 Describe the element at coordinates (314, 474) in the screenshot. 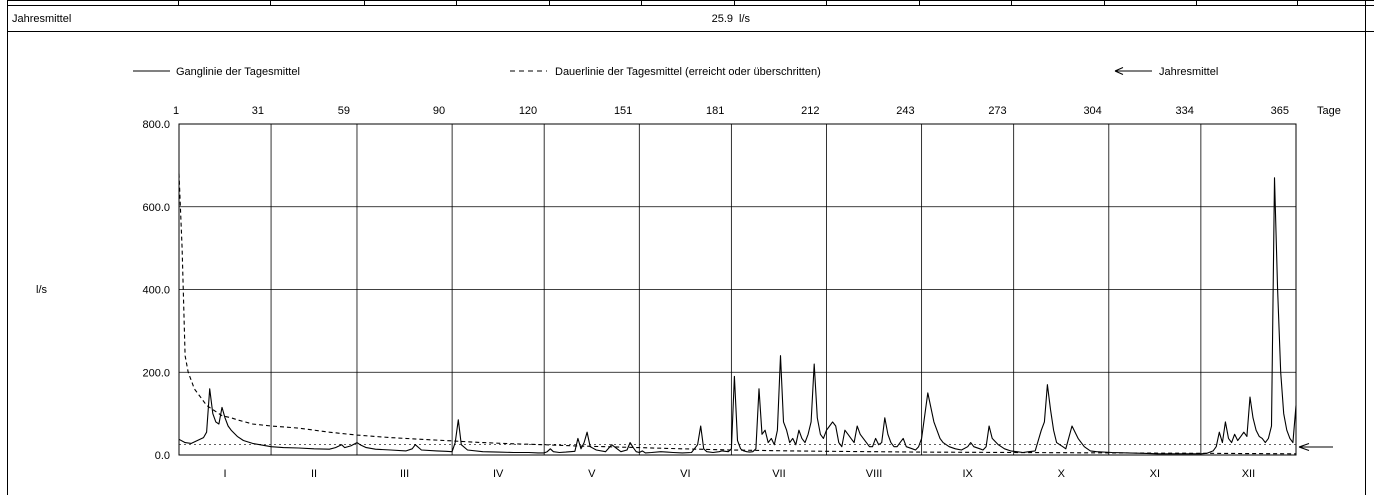

I see `month-label: II` at that location.